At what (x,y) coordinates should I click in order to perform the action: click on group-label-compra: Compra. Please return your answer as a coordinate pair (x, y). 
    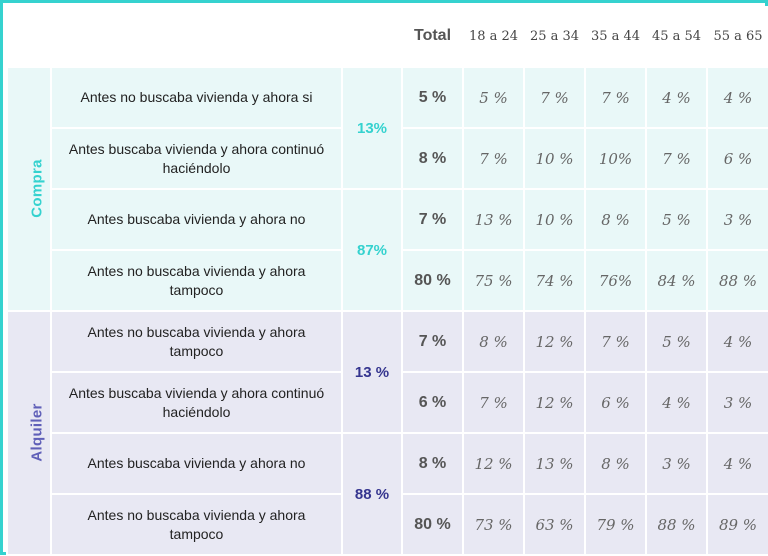
    Looking at the image, I should click on (29, 189).